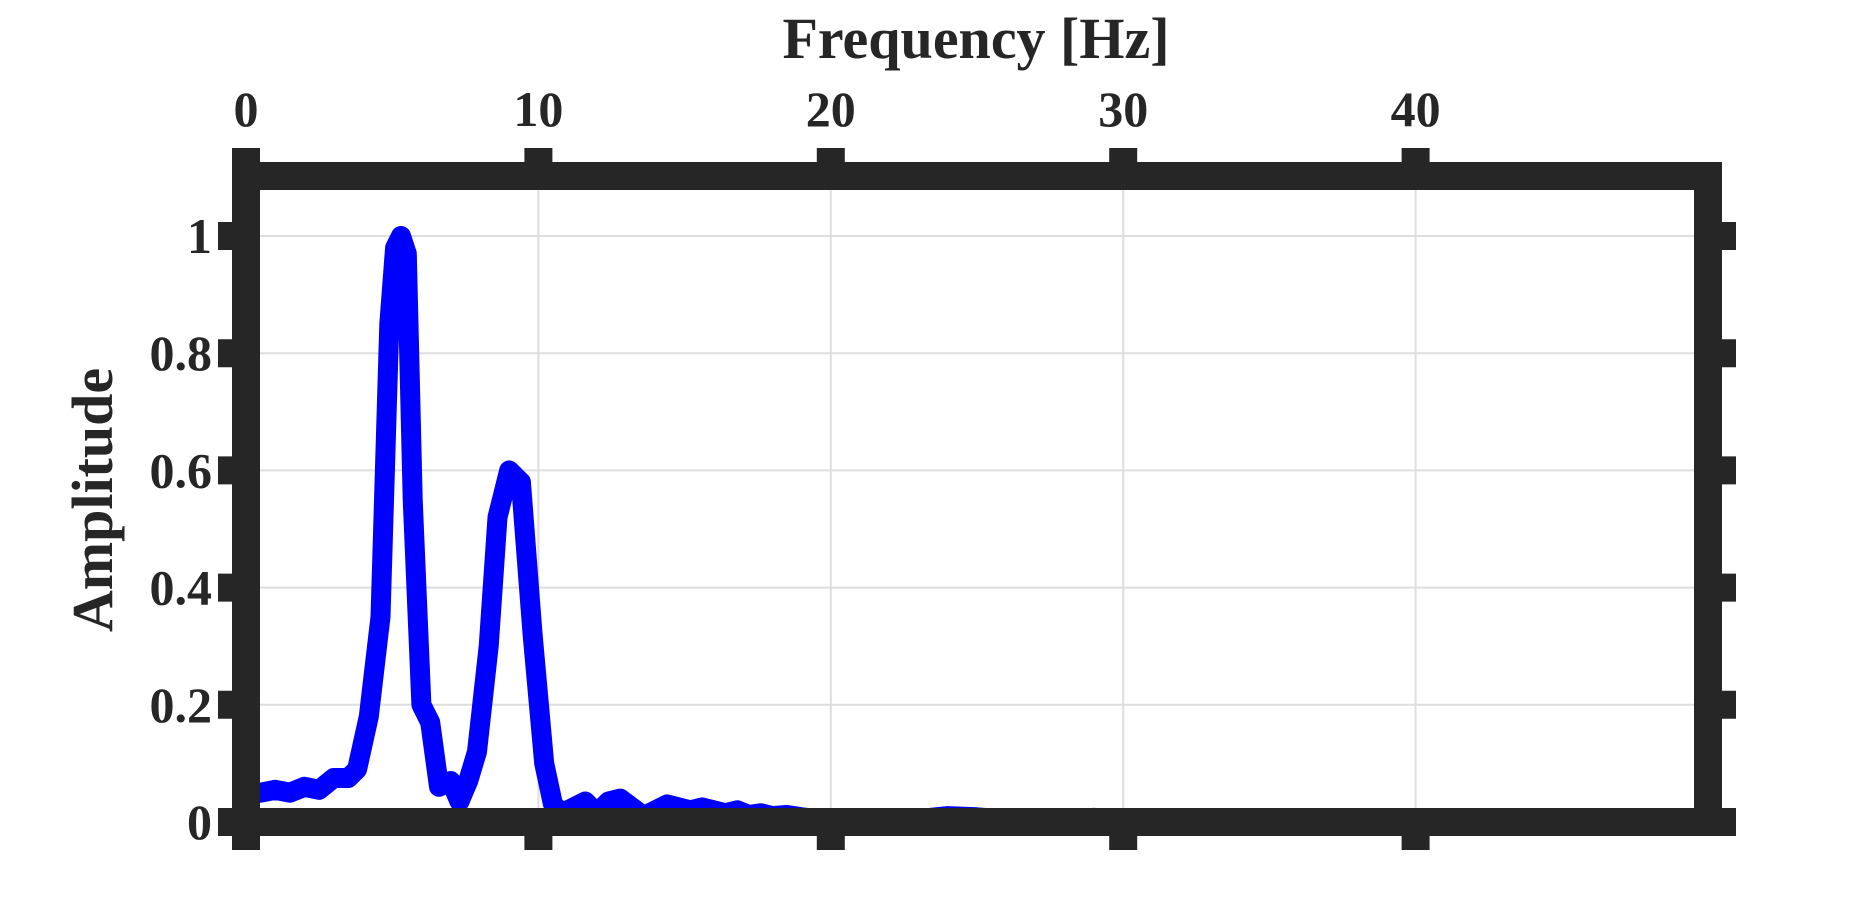 This screenshot has height=917, width=1875. Describe the element at coordinates (975, 38) in the screenshot. I see `x-axis-label: Frequency [Hz]` at that location.